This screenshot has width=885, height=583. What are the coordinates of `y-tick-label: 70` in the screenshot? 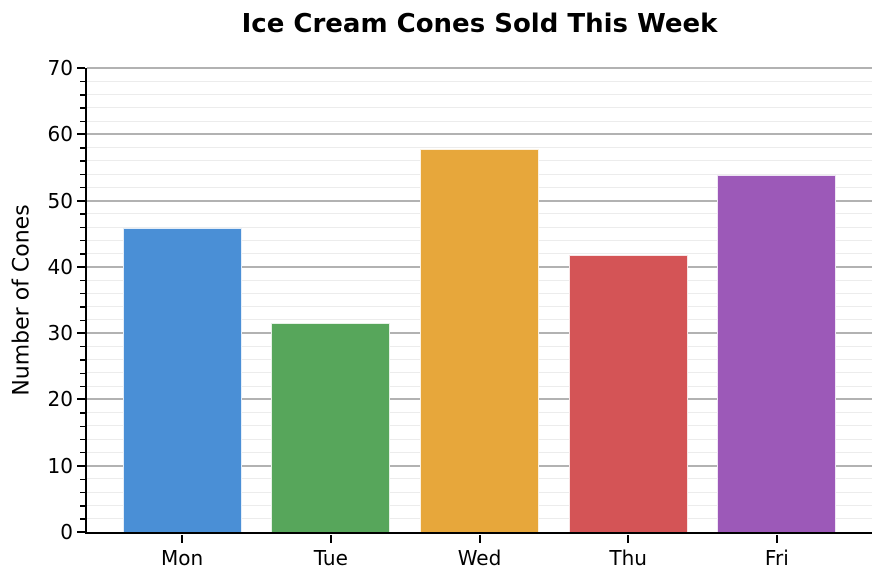 It's located at (60, 68).